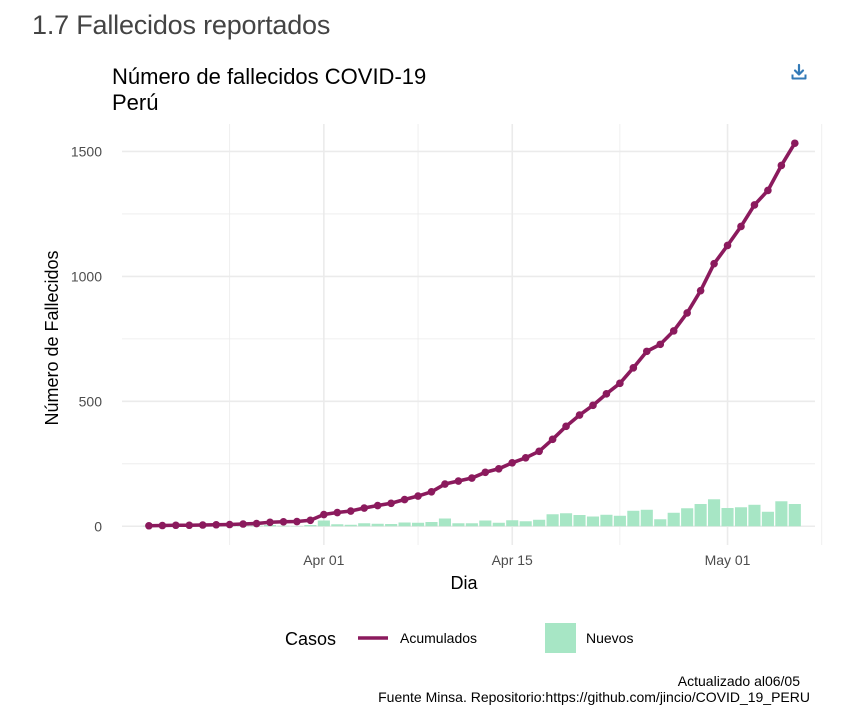 Image resolution: width=848 pixels, height=720 pixels. Describe the element at coordinates (609, 638) in the screenshot. I see `legend-label-nuevos: Nuevos` at that location.